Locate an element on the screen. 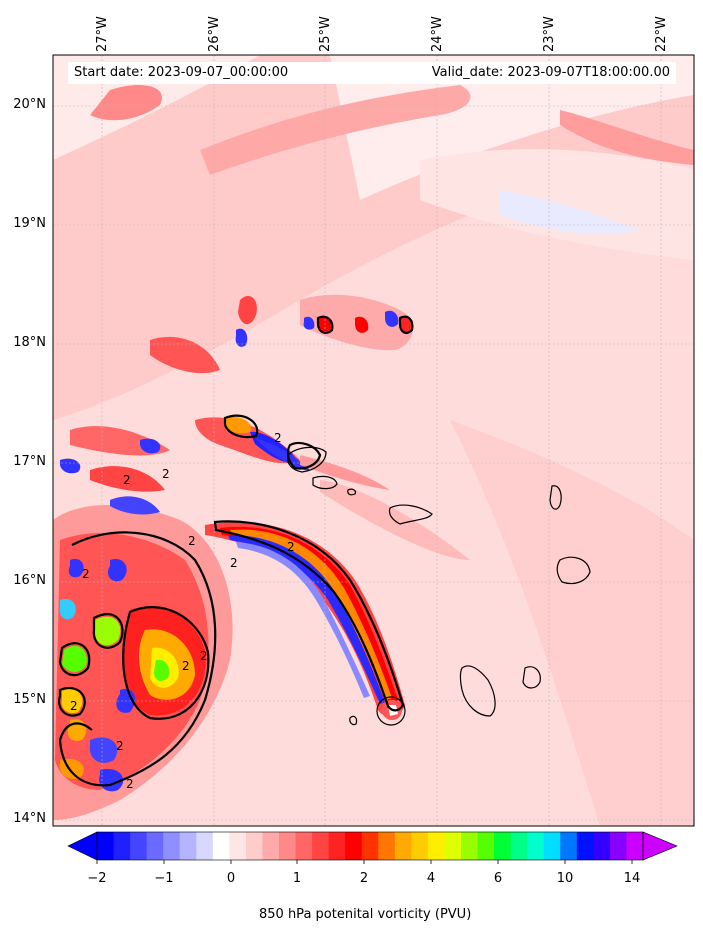  colorbar-tick-label: 4 is located at coordinates (431, 878).